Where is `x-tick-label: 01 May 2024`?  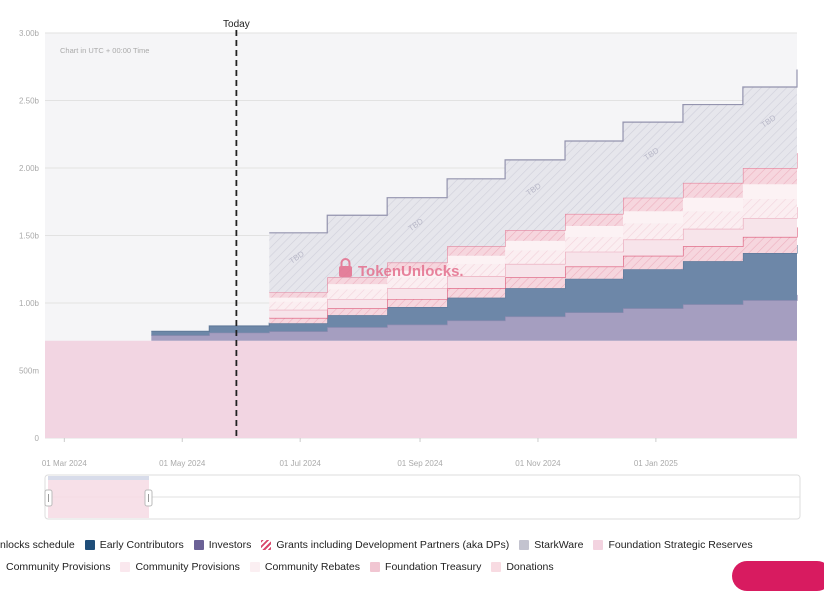 x-tick-label: 01 May 2024 is located at coordinates (182, 463).